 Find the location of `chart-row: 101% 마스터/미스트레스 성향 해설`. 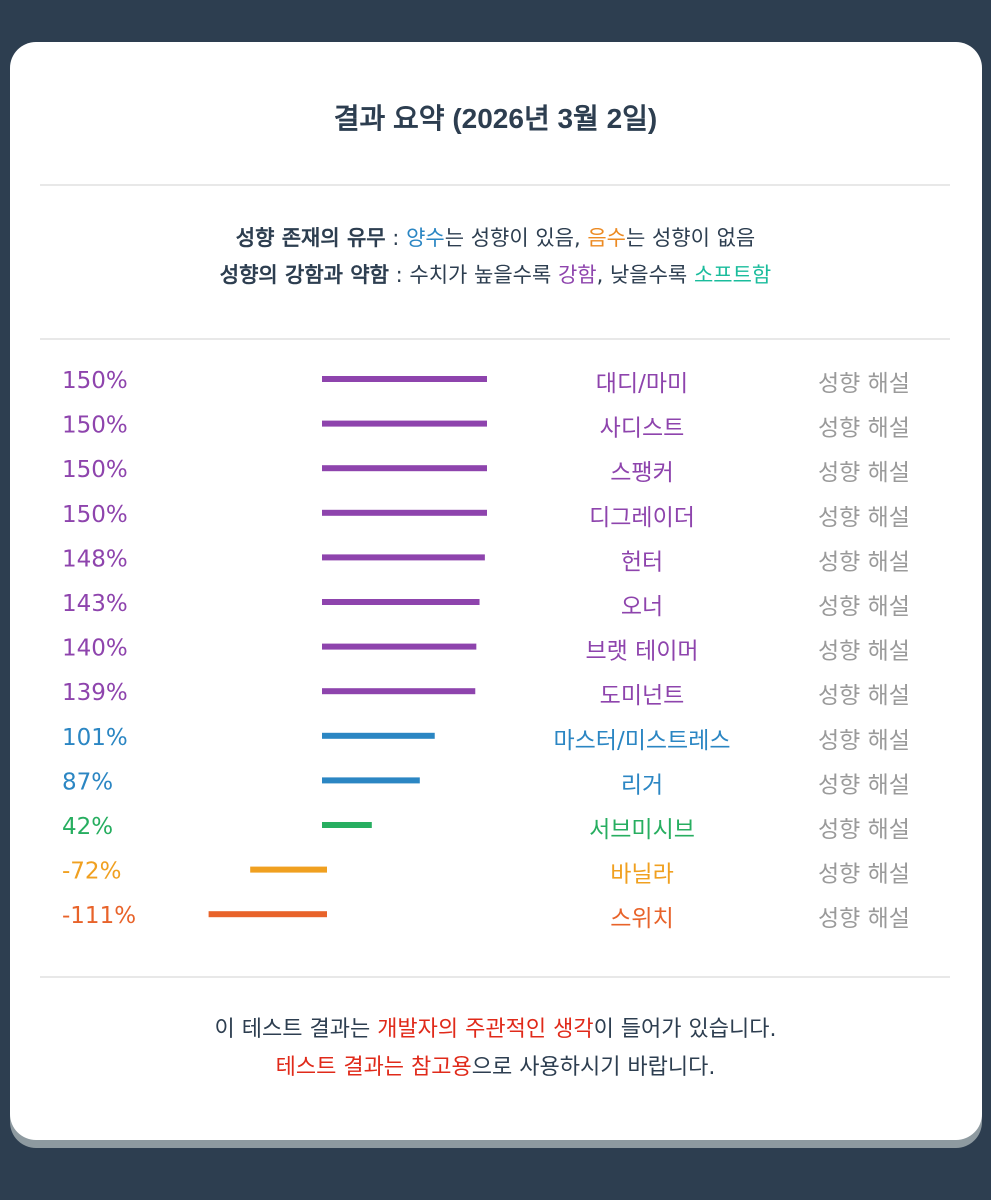

chart-row: 101% 마스터/미스트레스 성향 해설 is located at coordinates (486, 739).